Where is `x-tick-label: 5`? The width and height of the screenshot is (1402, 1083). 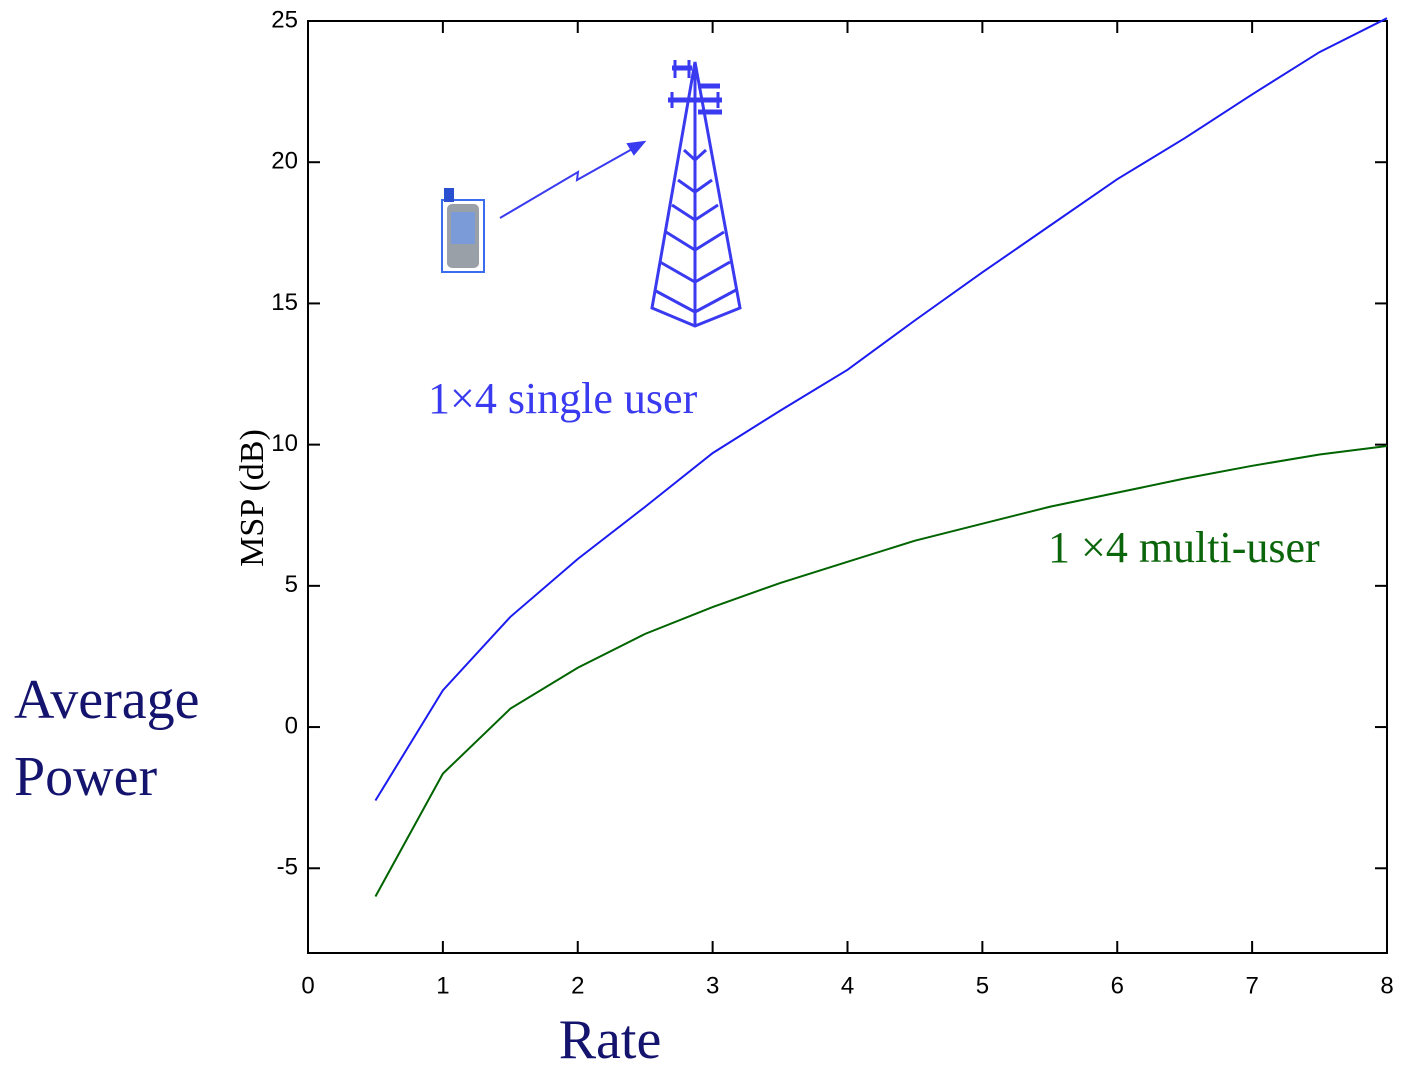
x-tick-label: 5 is located at coordinates (982, 985).